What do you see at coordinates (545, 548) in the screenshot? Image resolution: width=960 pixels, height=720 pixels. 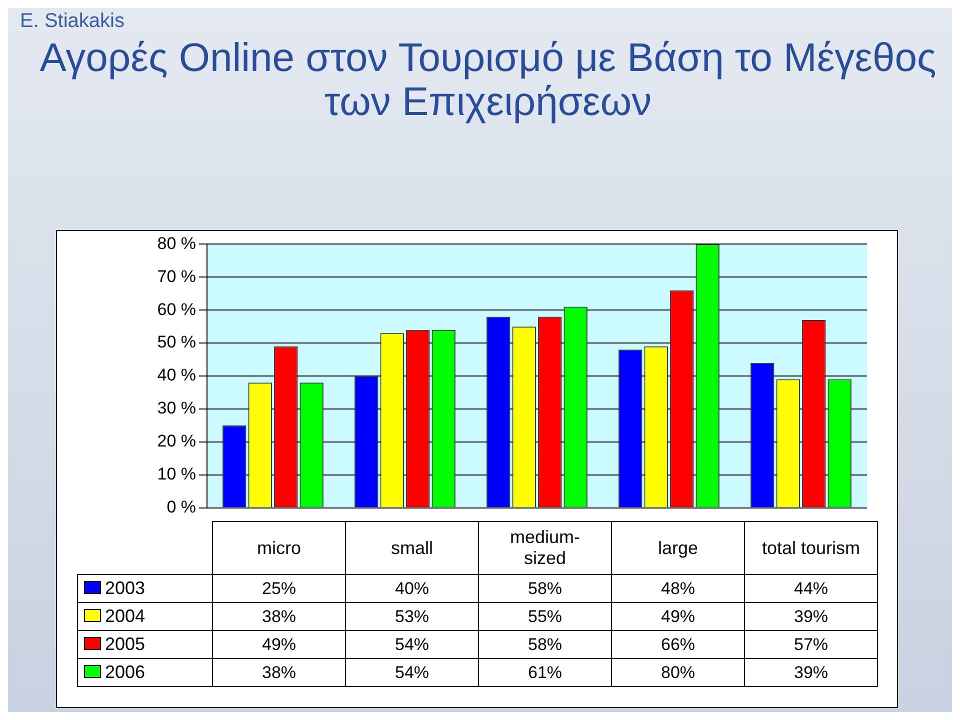 I see `x-tick-label: medium-sized` at bounding box center [545, 548].